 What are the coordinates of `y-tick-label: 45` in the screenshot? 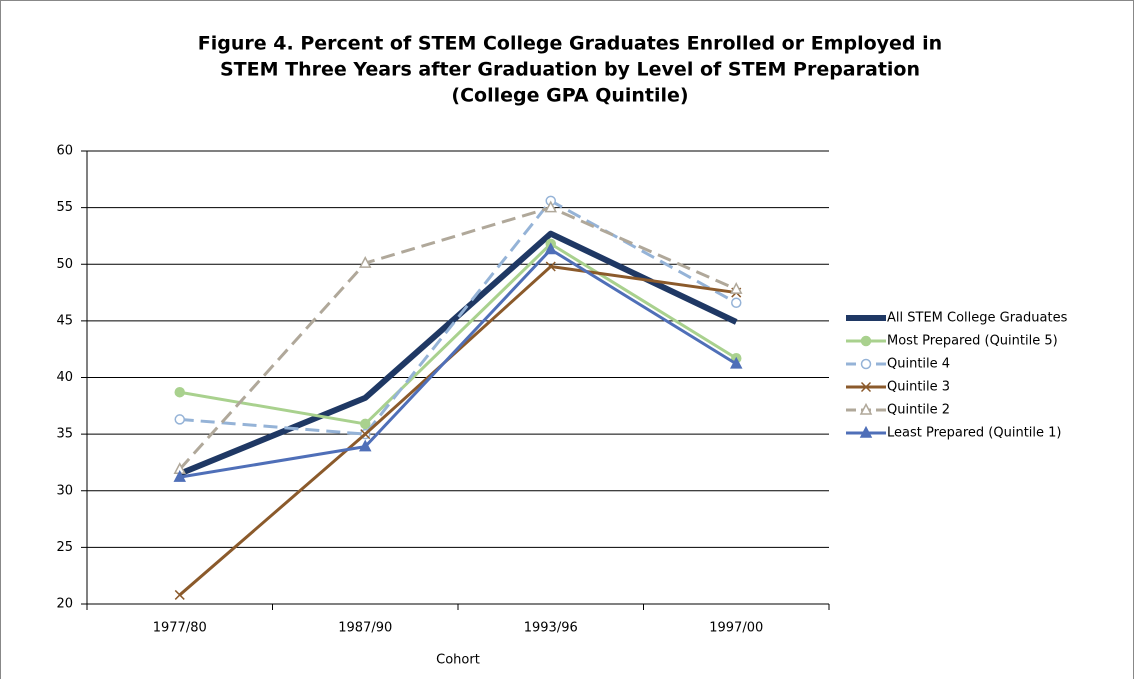 It's located at (64, 320).